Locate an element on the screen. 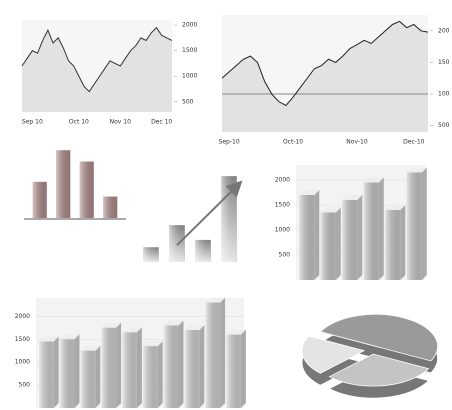  trend-arrow is located at coordinates (209, 213).